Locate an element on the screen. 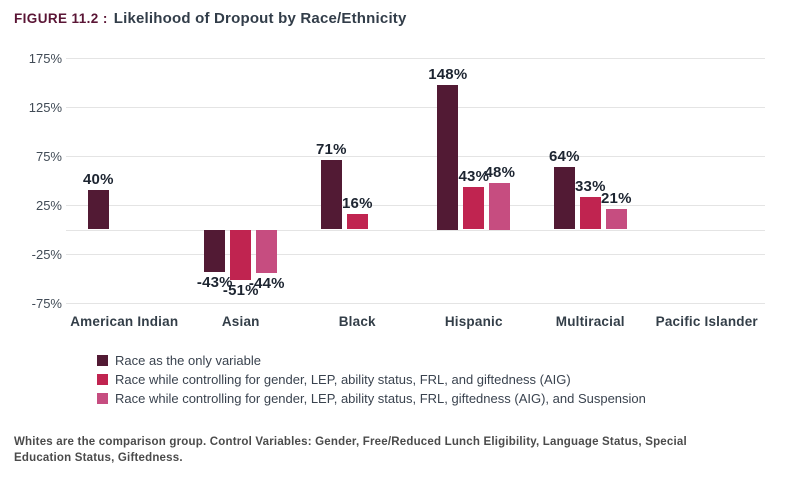 The height and width of the screenshot is (478, 795). x-category-label: Hispanic is located at coordinates (473, 321).